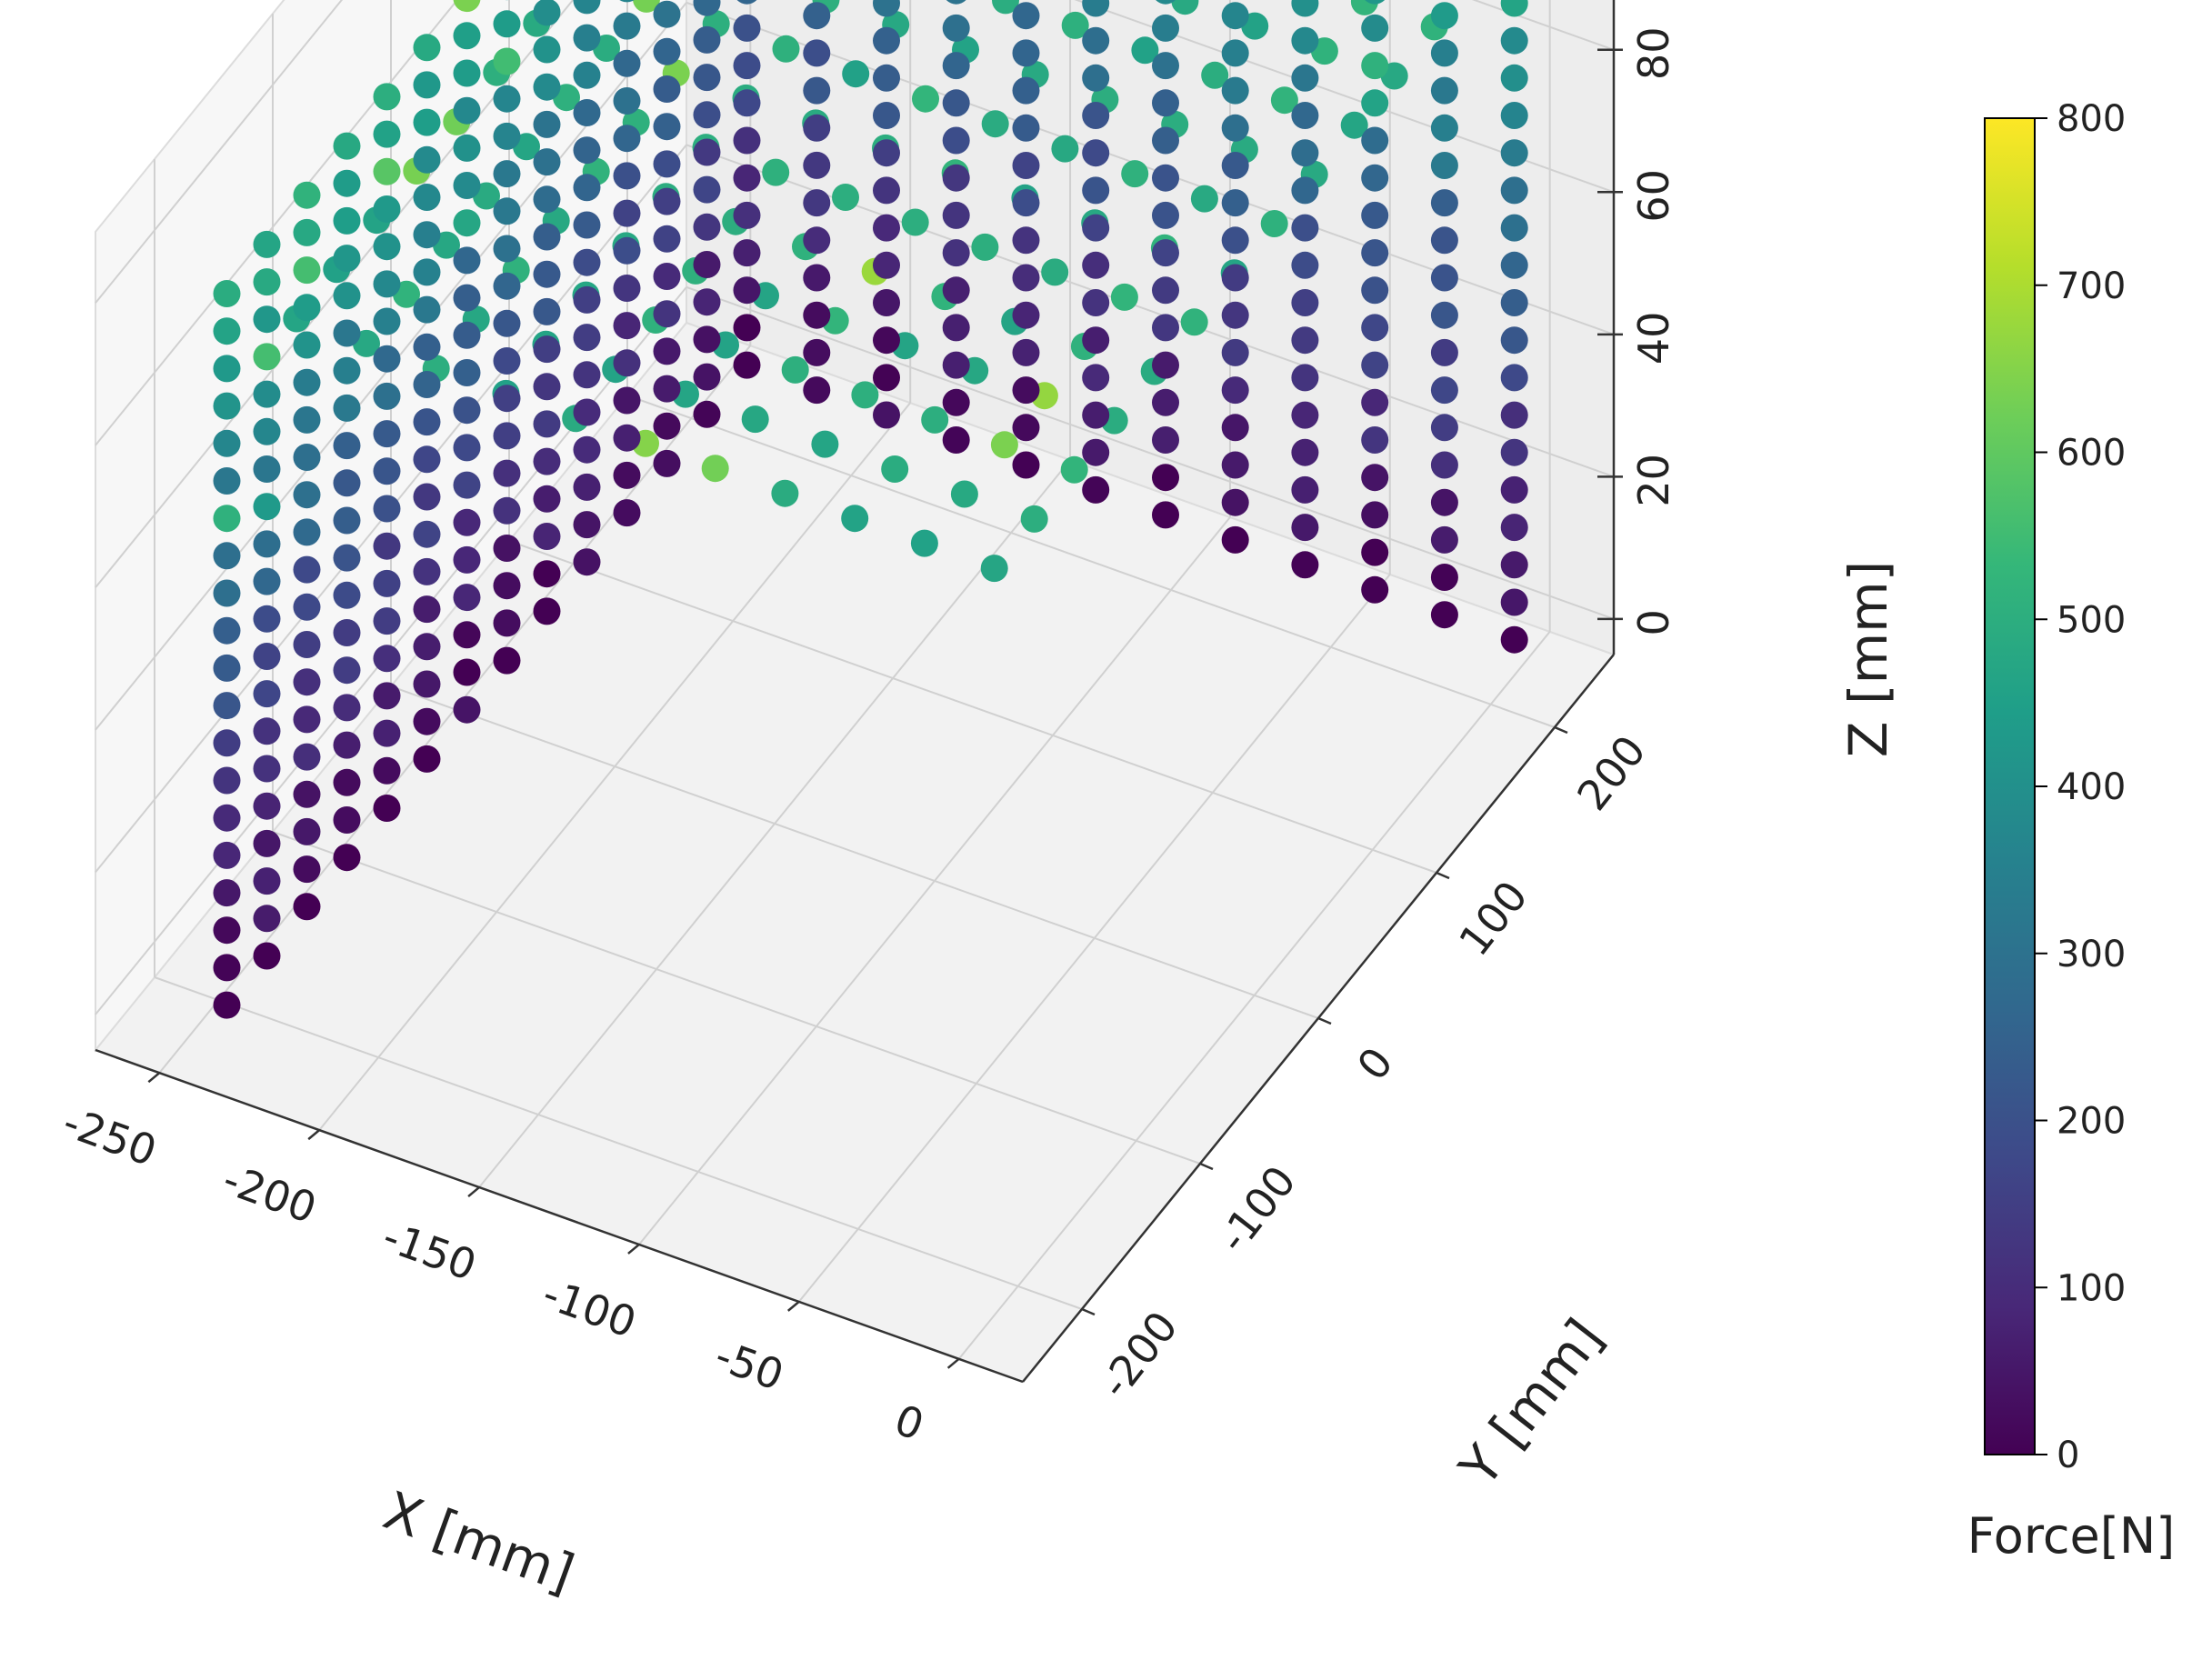 The height and width of the screenshot is (1680, 2212). What do you see at coordinates (1653, 622) in the screenshot?
I see `z-tick-label: 0` at bounding box center [1653, 622].